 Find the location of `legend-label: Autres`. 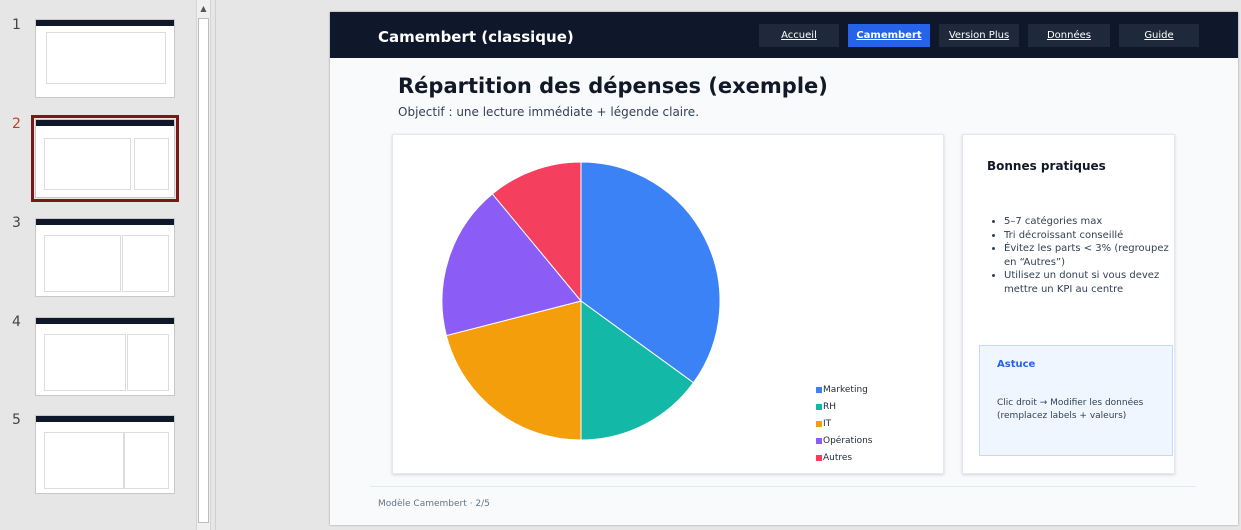

legend-label: Autres is located at coordinates (838, 458).